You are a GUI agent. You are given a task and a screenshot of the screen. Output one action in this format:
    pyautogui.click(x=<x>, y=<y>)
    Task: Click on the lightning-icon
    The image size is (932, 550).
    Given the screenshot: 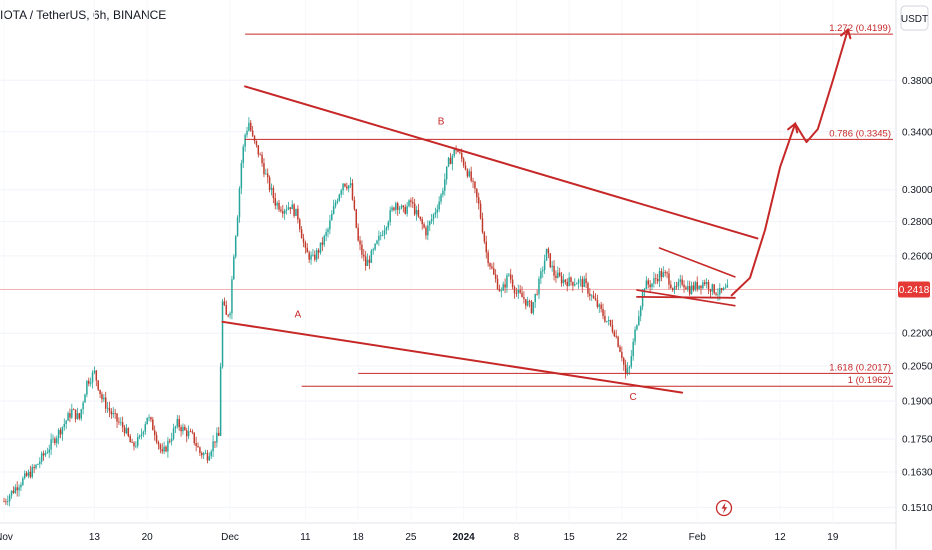 What is the action you would take?
    pyautogui.click(x=724, y=508)
    